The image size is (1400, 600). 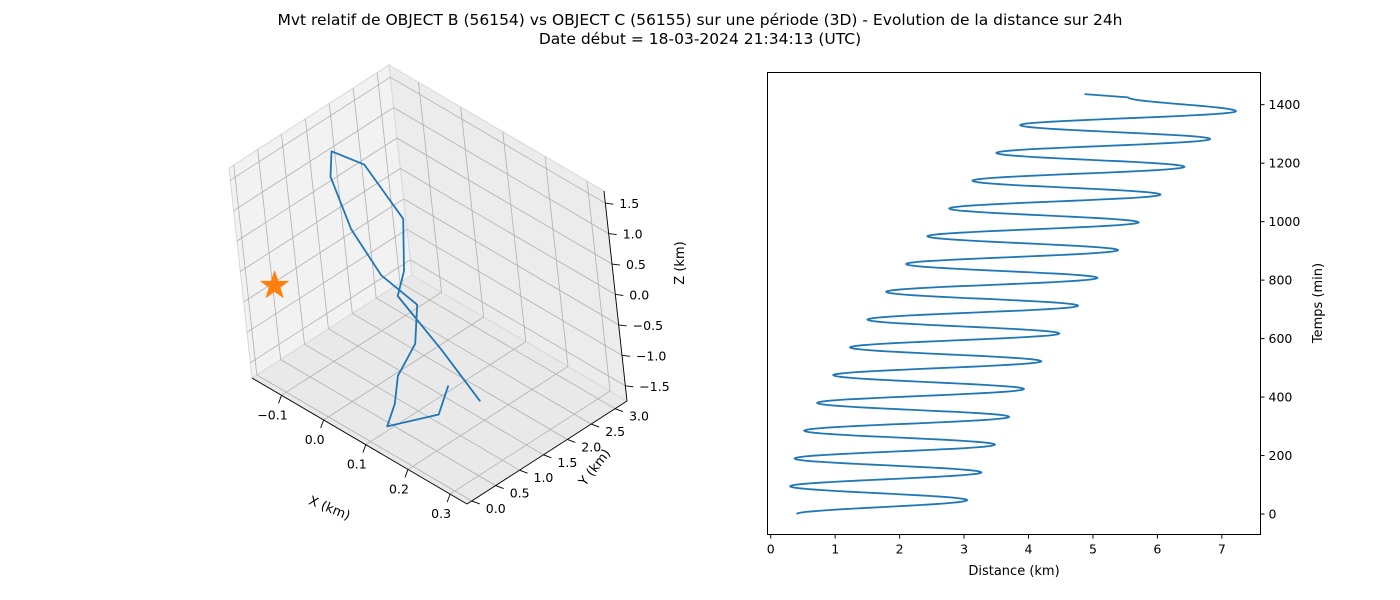 What do you see at coordinates (629, 203) in the screenshot?
I see `z-tick-label: 1.5` at bounding box center [629, 203].